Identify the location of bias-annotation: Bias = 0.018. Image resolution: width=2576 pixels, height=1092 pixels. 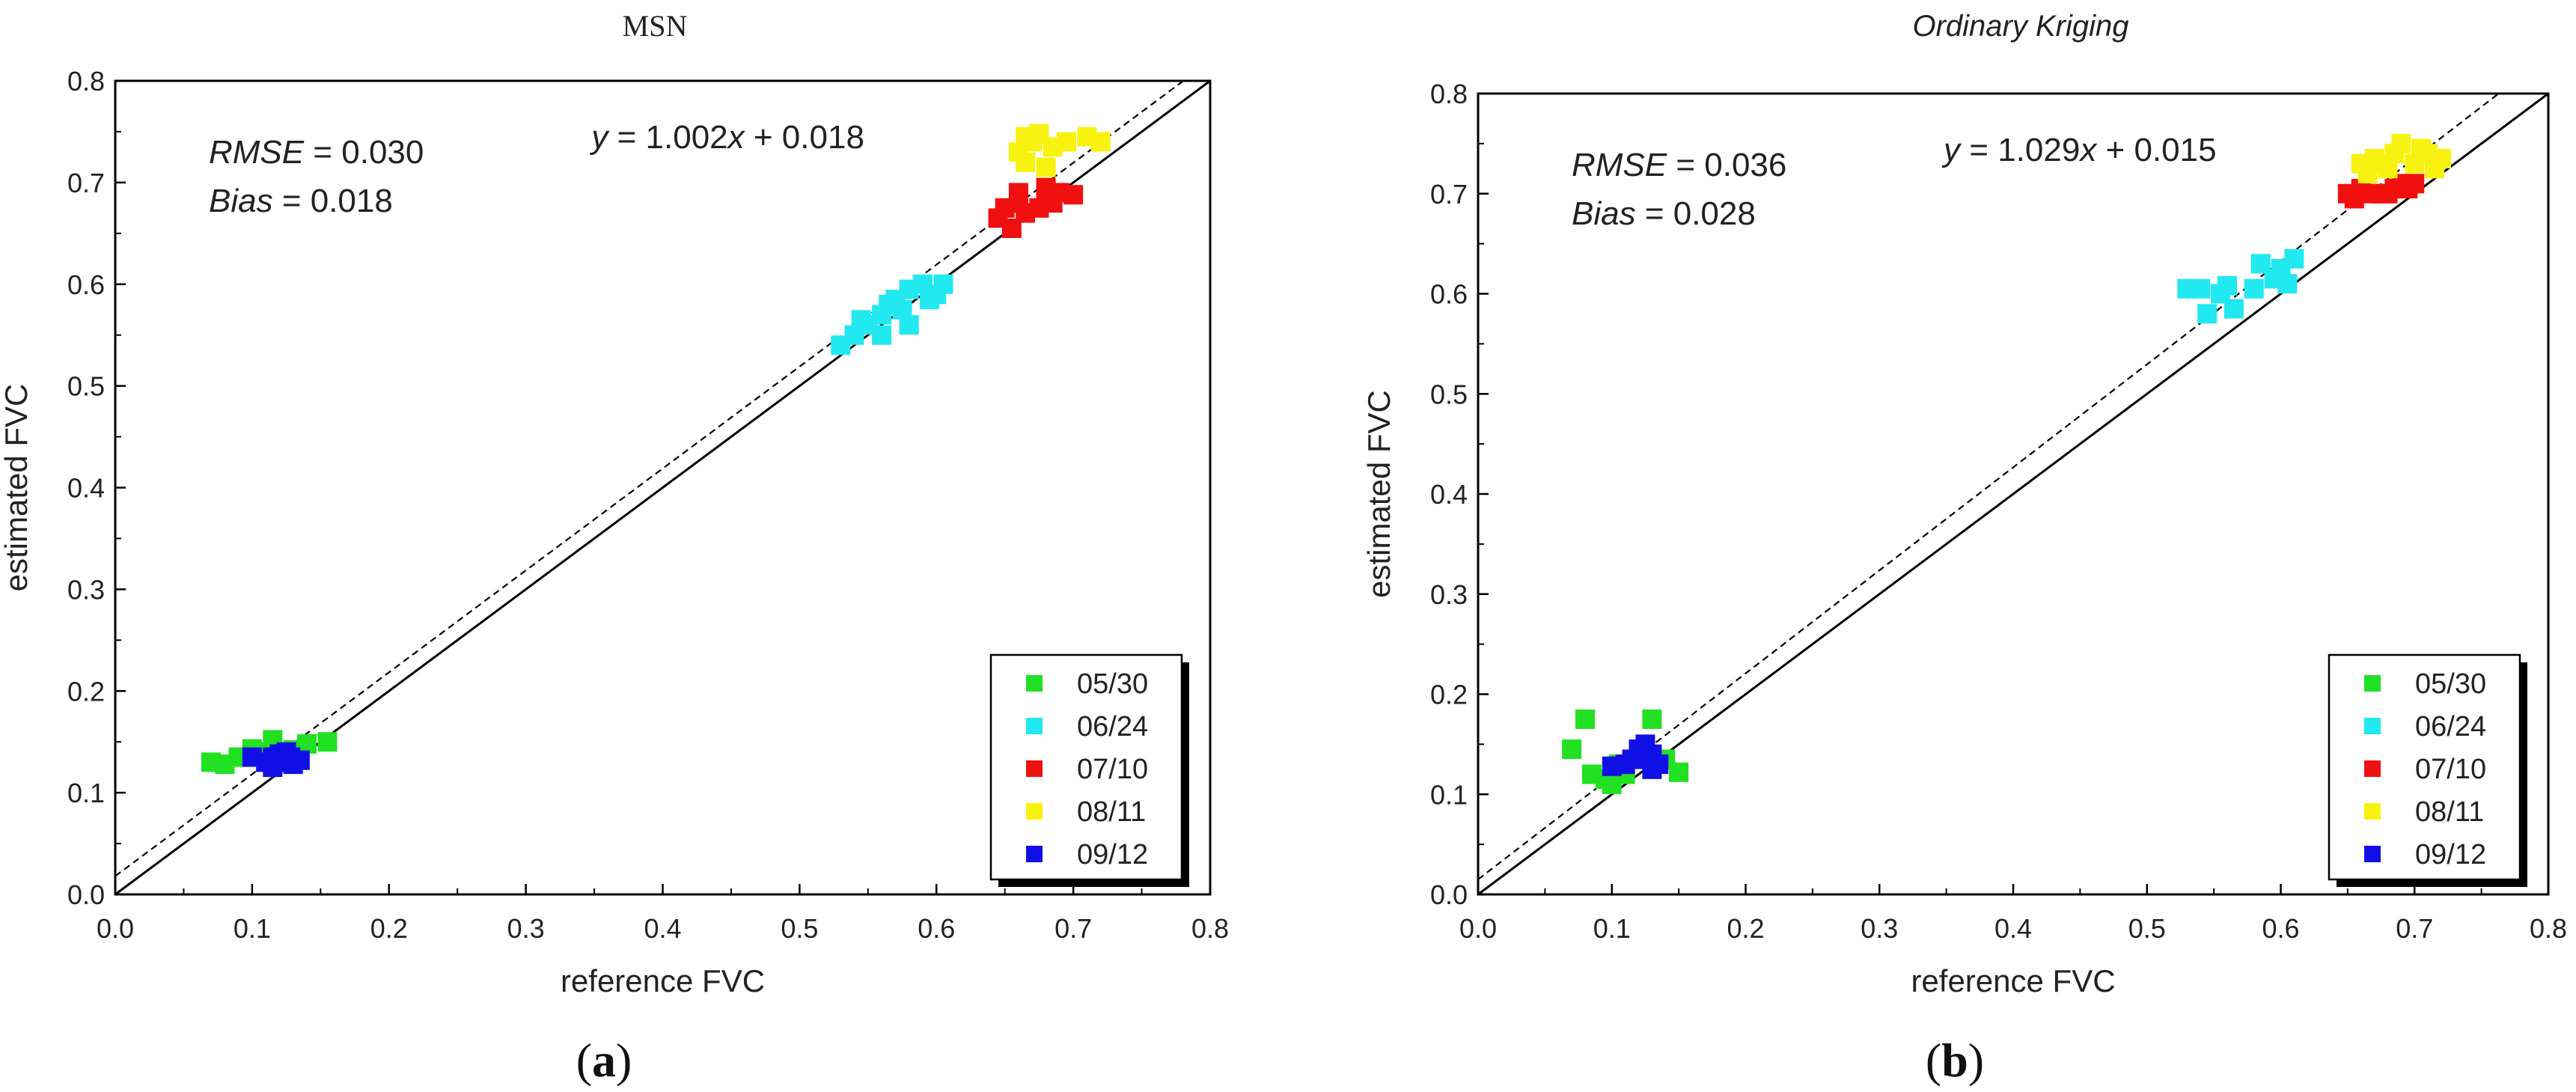
(301, 201).